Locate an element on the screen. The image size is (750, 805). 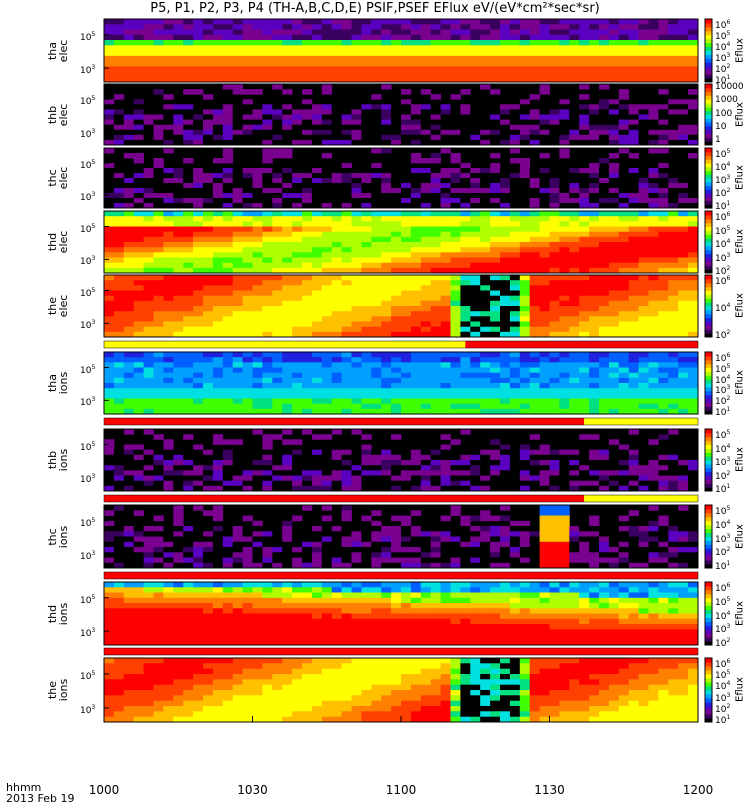
panel-thc-ions is located at coordinates (401, 537).